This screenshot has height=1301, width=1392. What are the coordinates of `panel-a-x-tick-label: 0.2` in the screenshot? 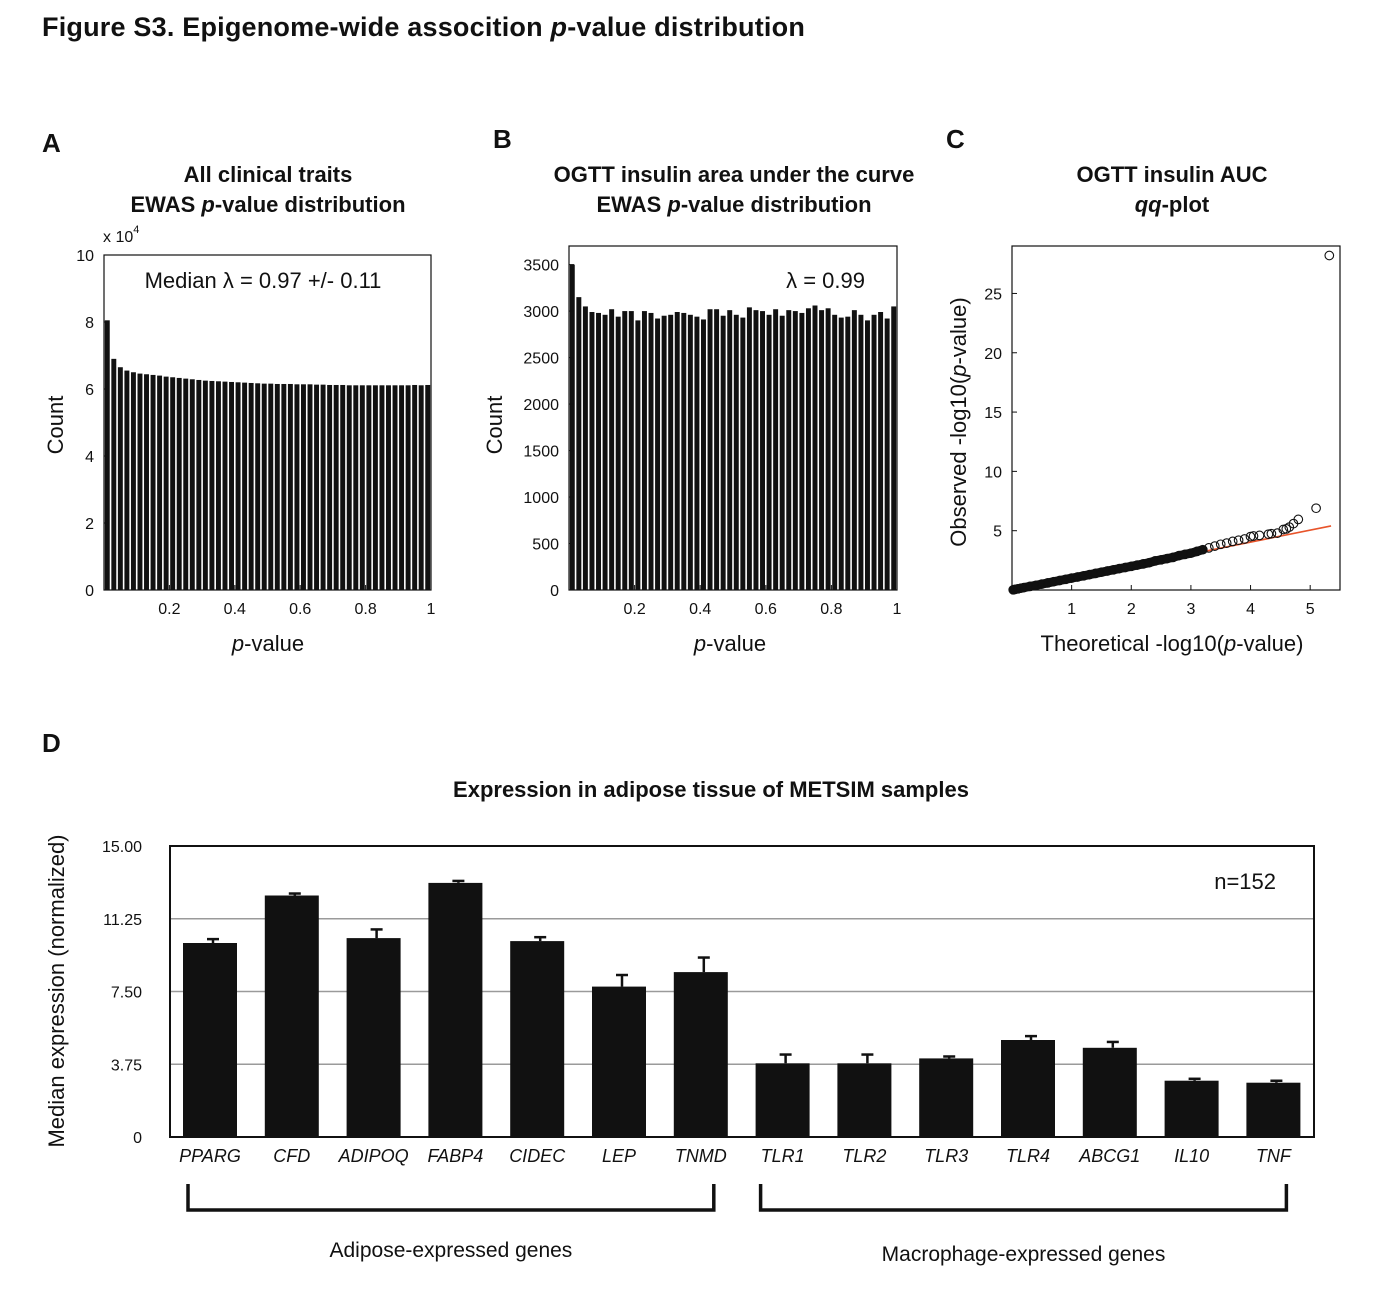 It's located at (169, 609).